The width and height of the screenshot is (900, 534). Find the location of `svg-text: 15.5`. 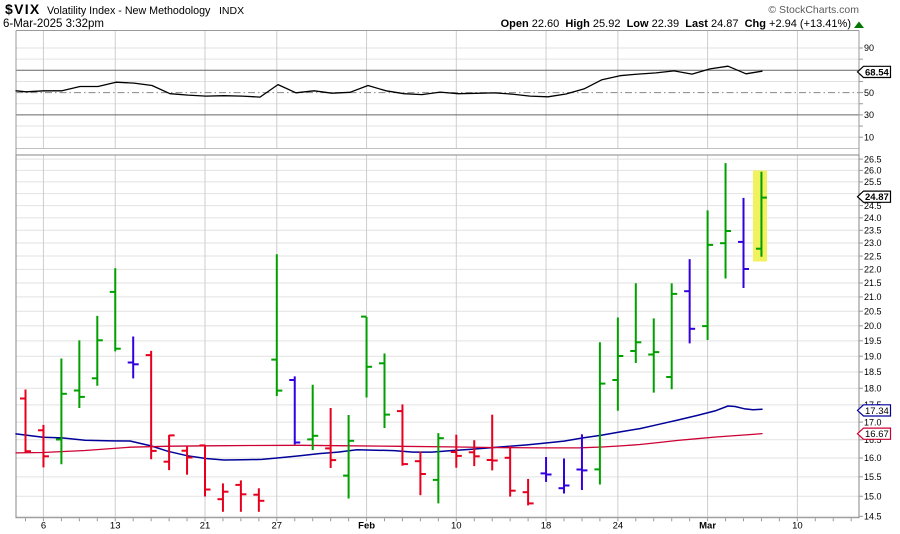

svg-text: 15.5 is located at coordinates (873, 477).